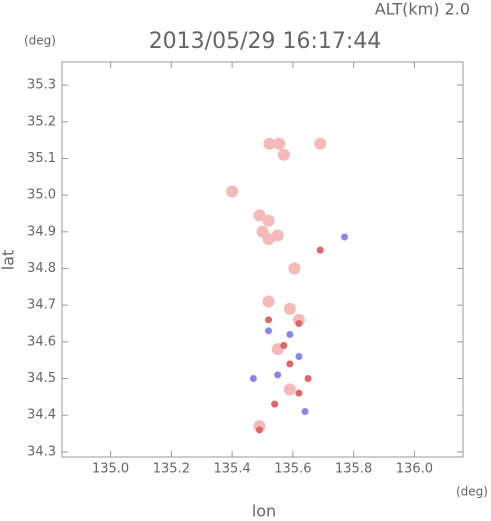 The image size is (491, 521). I want to click on x-axis-label: lon, so click(264, 511).